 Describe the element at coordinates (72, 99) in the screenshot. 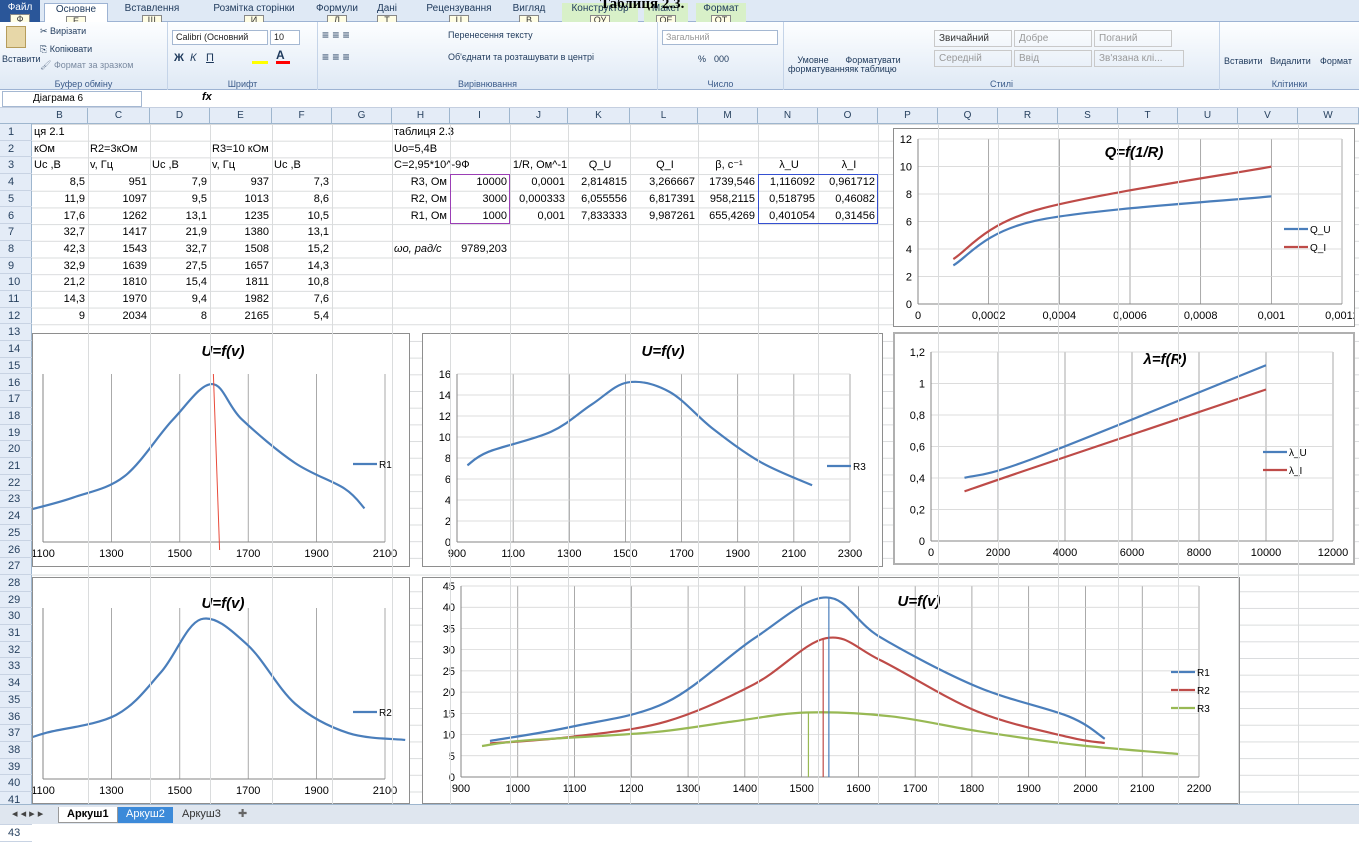

I see `name-box: Діаграма 6` at that location.